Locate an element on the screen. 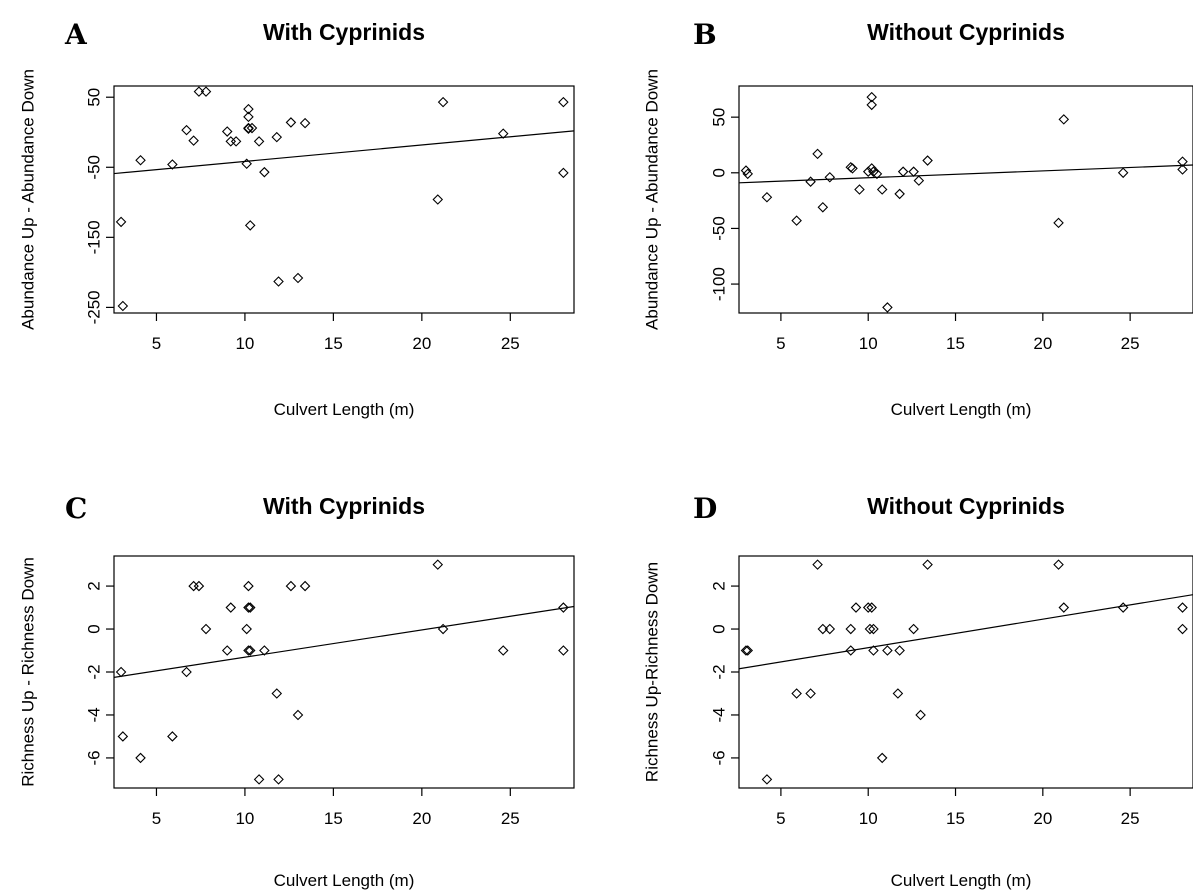 The width and height of the screenshot is (1193, 896). y-tick-label: -100 is located at coordinates (719, 284).